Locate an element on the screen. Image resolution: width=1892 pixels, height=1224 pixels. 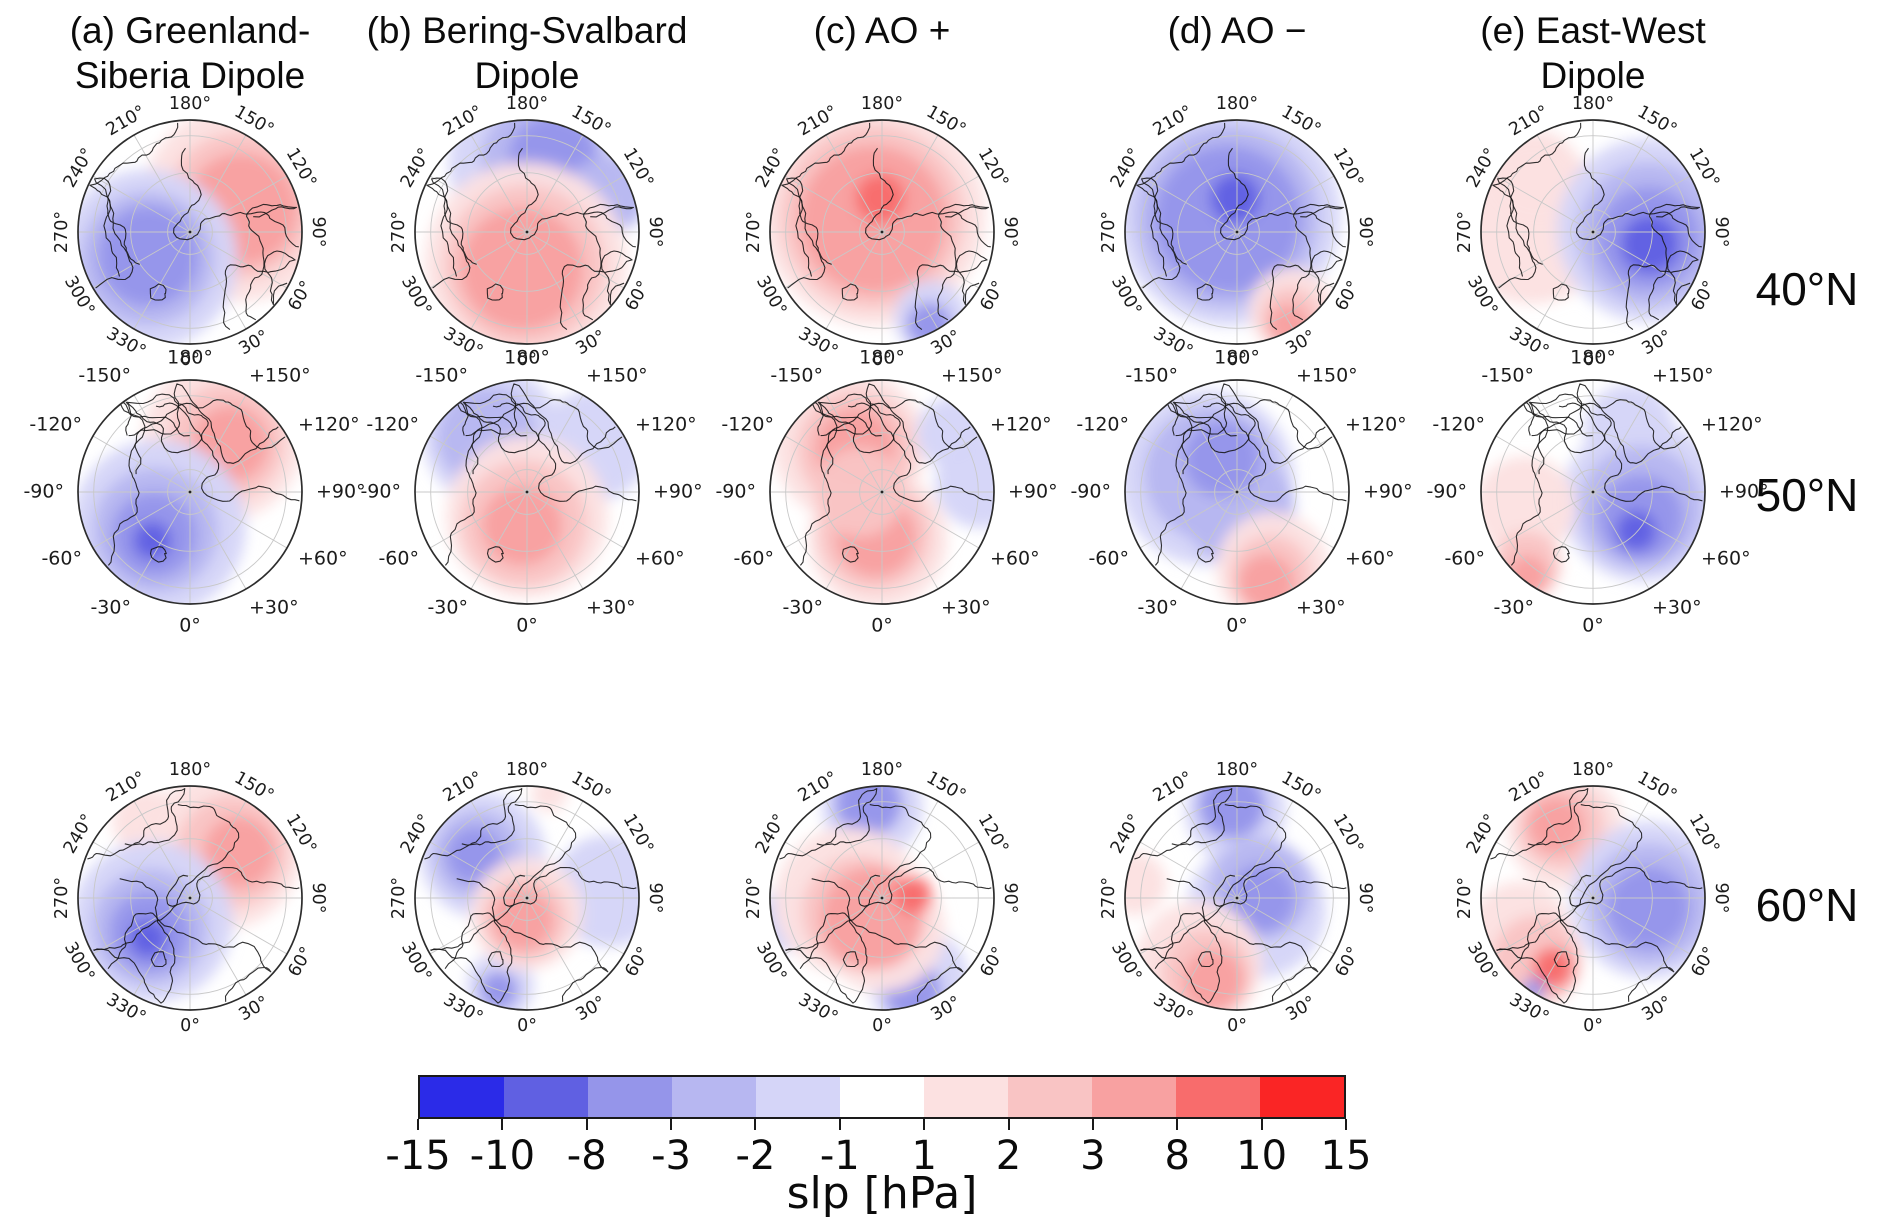
column-title-d: (d) AO − is located at coordinates (1237, 30).